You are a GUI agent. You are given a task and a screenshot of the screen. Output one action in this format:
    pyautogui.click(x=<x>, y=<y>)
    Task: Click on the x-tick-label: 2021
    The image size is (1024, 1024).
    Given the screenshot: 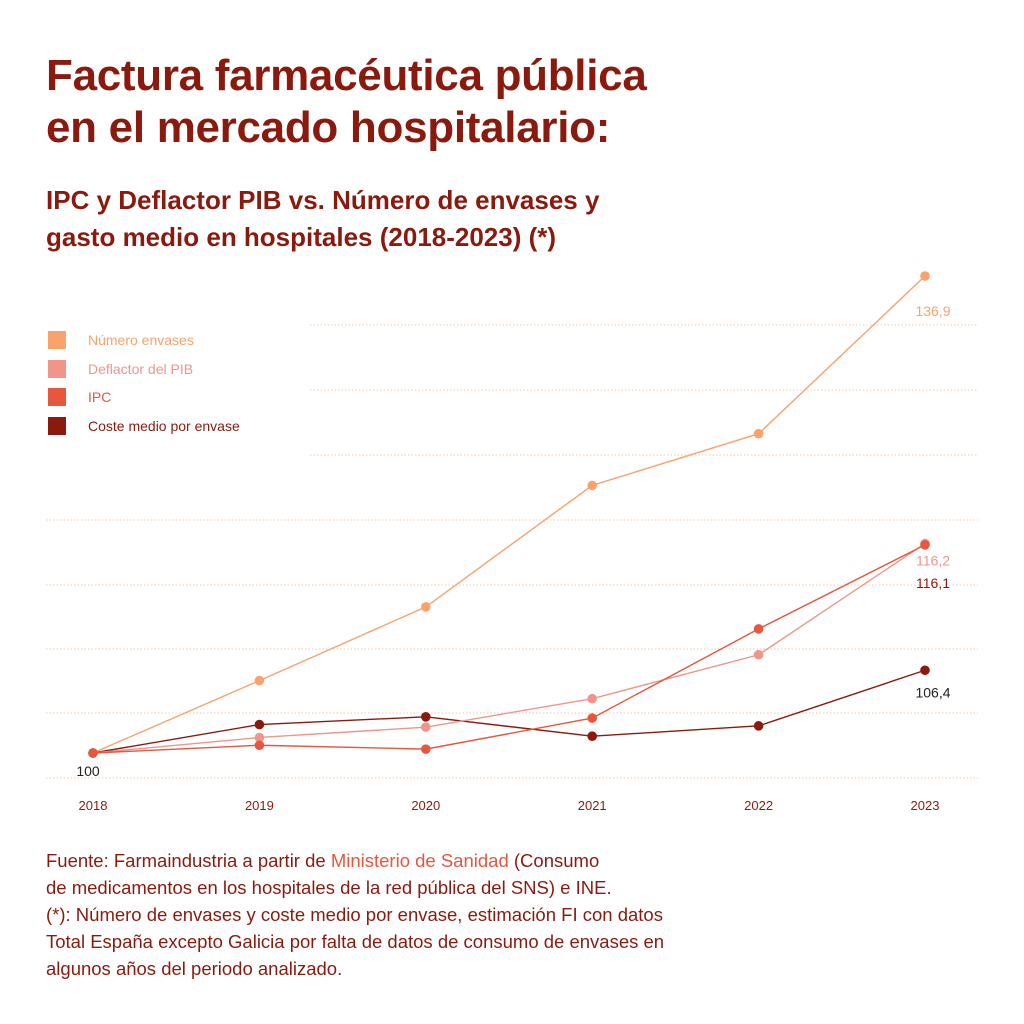 What is the action you would take?
    pyautogui.click(x=592, y=805)
    